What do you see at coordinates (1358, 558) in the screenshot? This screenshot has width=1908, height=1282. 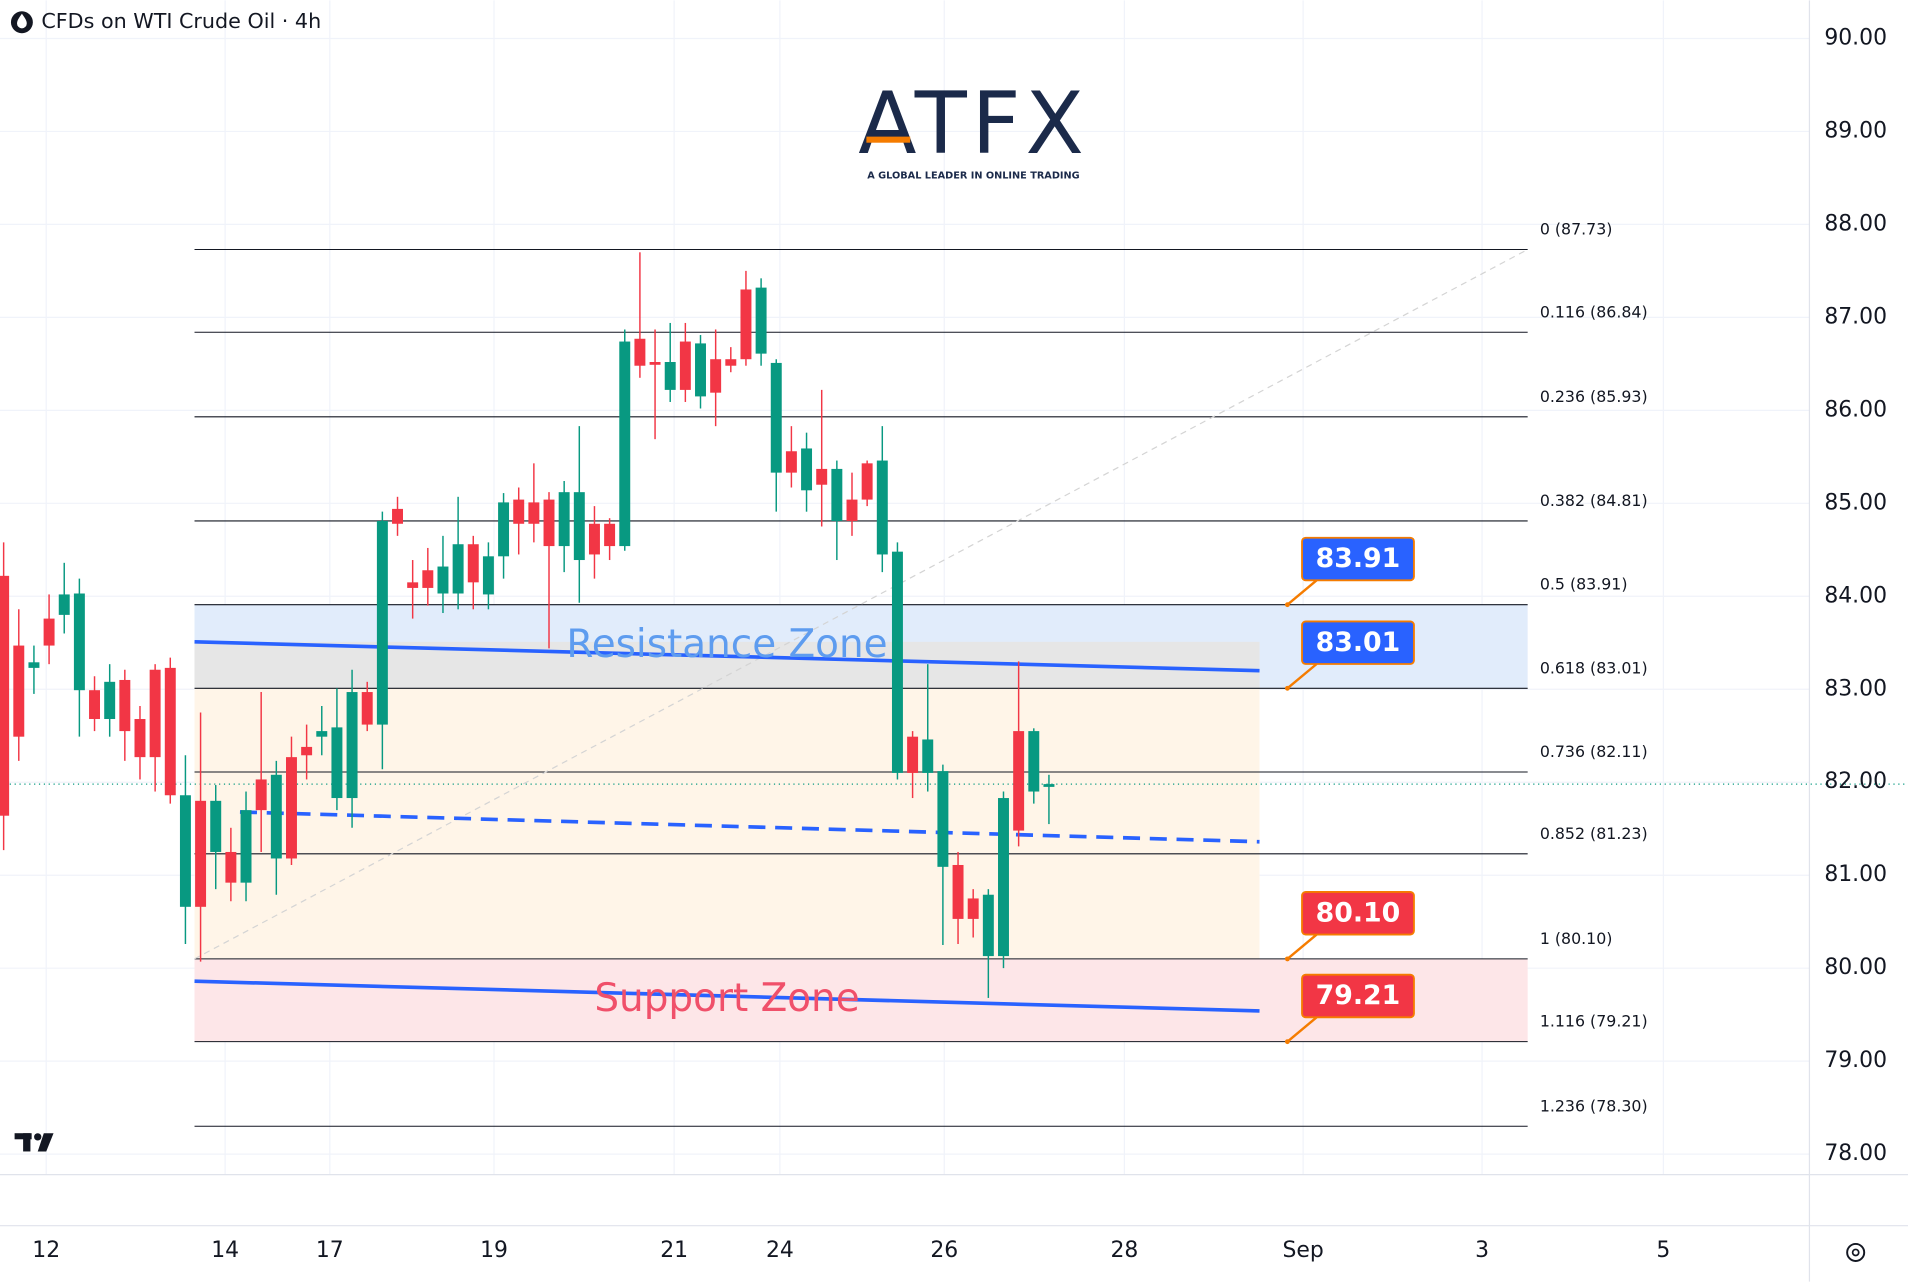 I see `callout-label: 83.91` at bounding box center [1358, 558].